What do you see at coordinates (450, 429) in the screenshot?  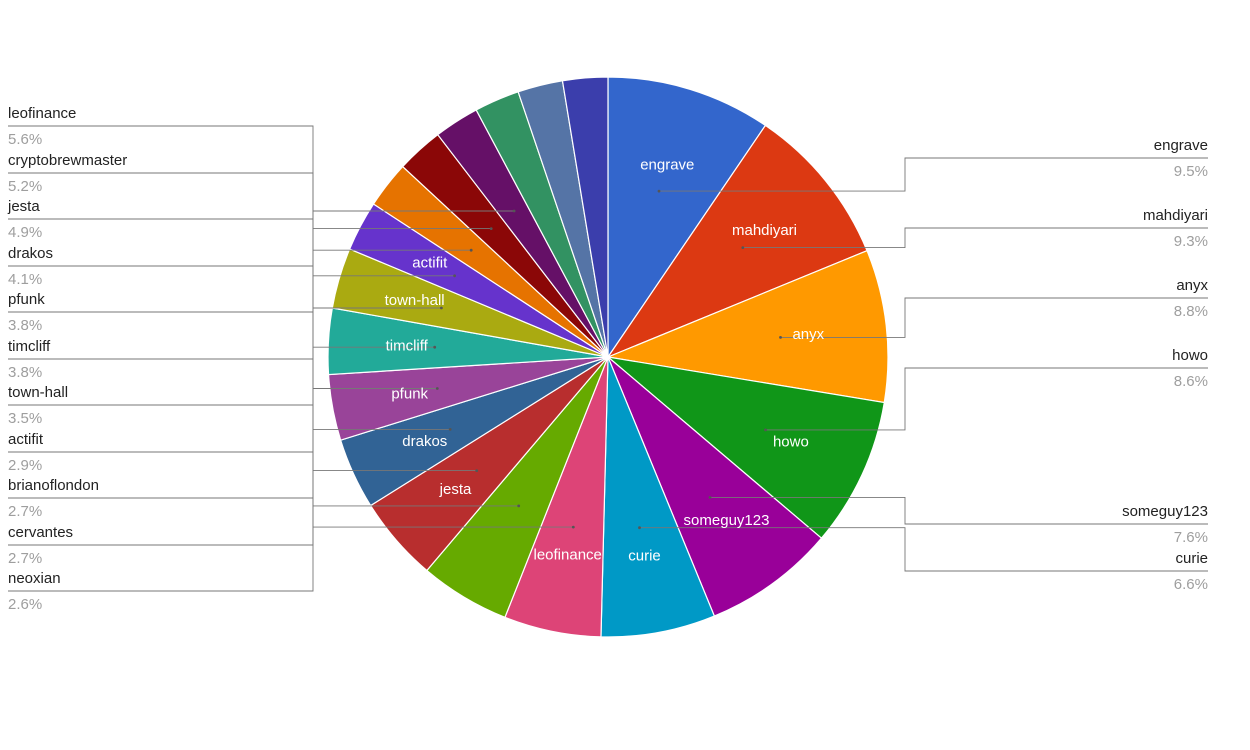 I see `leader-dot-drakos` at bounding box center [450, 429].